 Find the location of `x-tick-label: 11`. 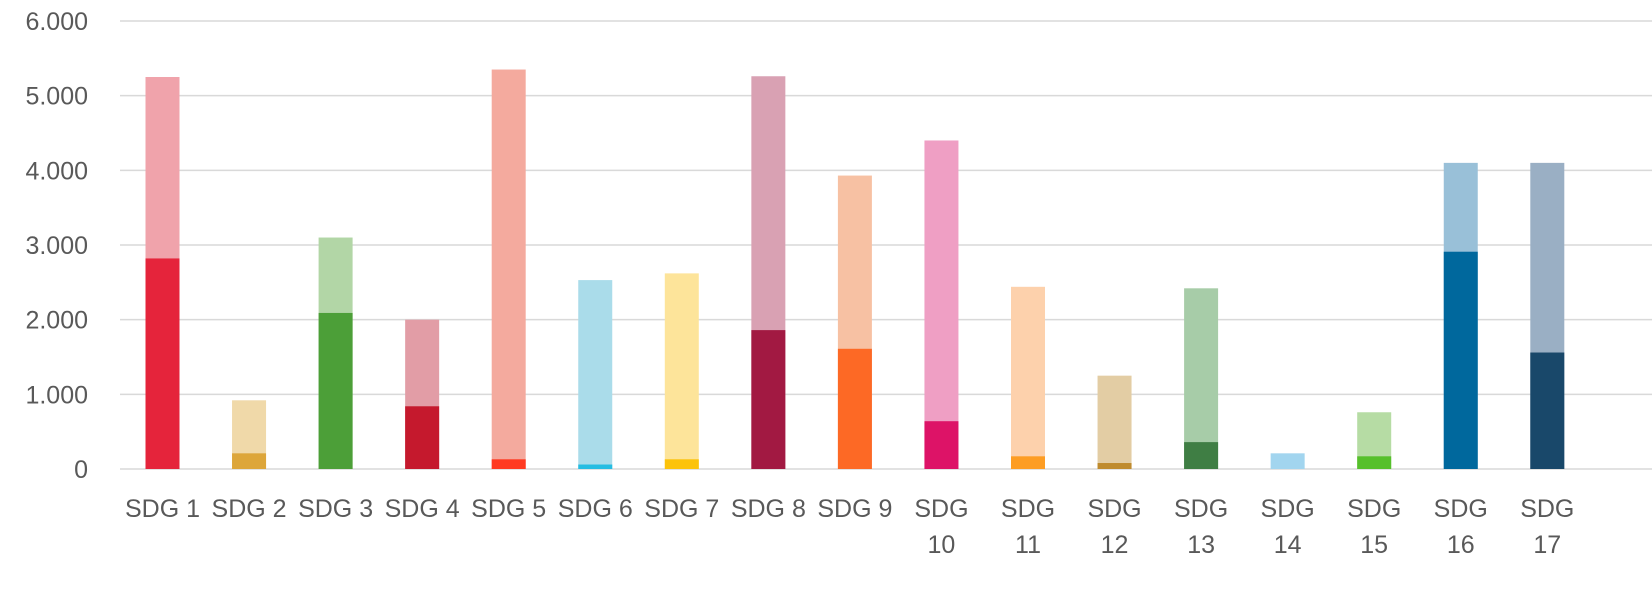

x-tick-label: 11 is located at coordinates (1028, 545).